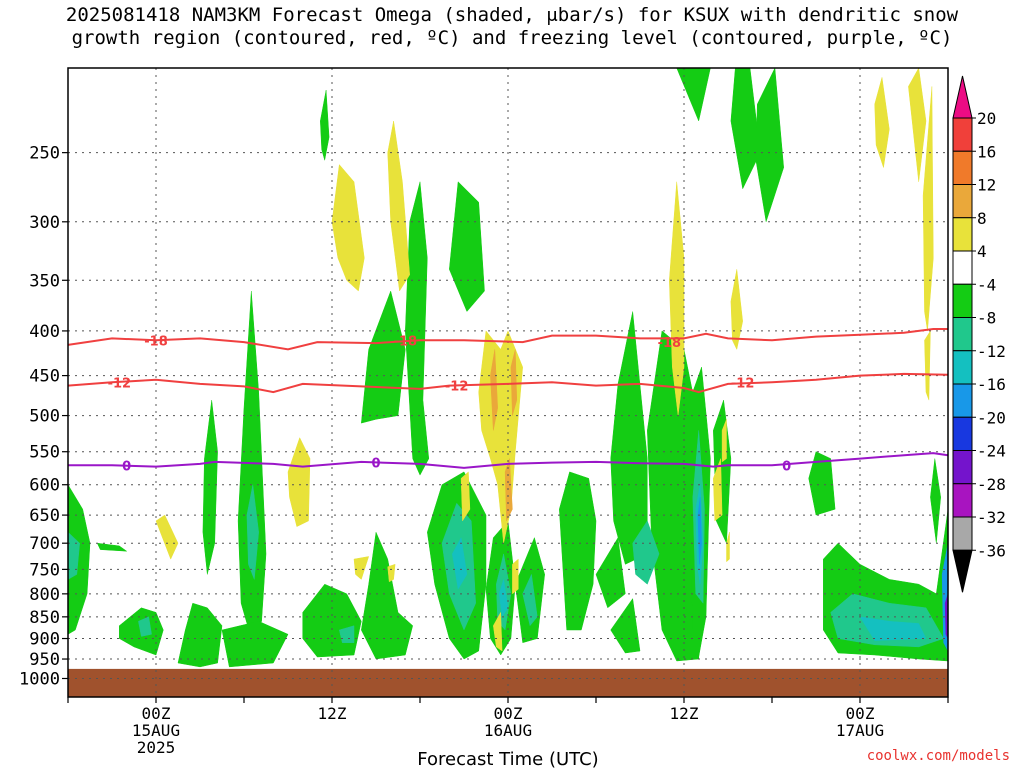 The image size is (1024, 768). Describe the element at coordinates (991, 484) in the screenshot. I see `colorbar-label: -28` at that location.